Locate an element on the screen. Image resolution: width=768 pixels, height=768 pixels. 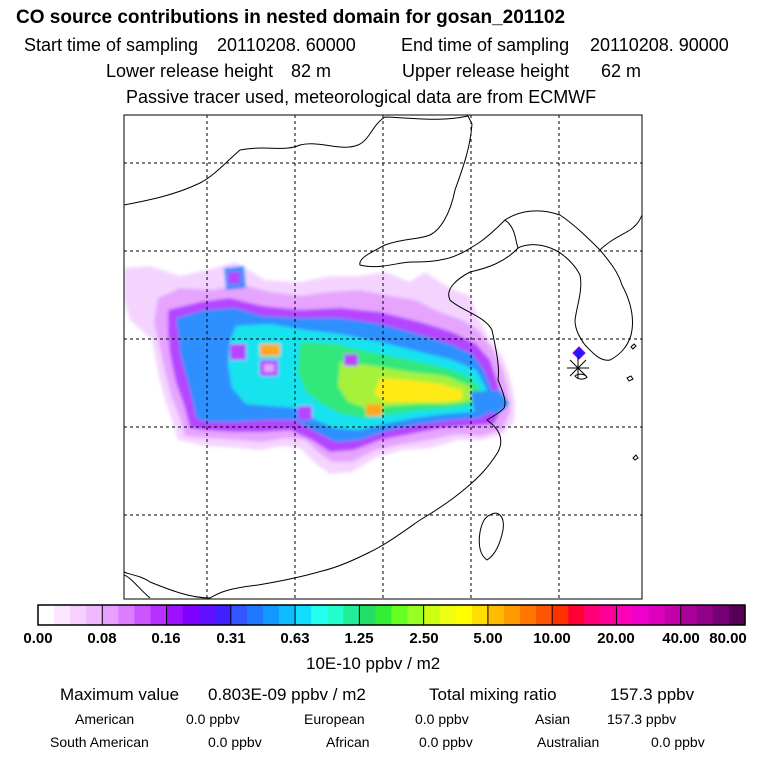
colorbar-tick: 0.63 is located at coordinates (295, 638).